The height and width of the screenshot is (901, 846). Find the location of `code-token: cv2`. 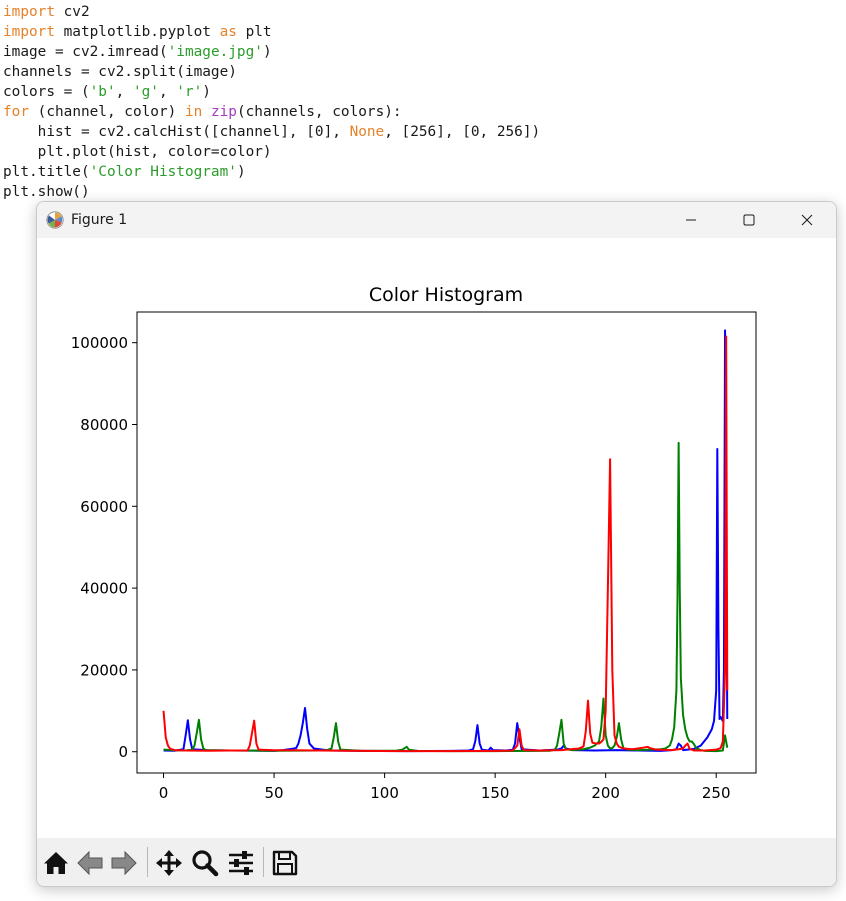

code-token: cv2 is located at coordinates (72, 12).